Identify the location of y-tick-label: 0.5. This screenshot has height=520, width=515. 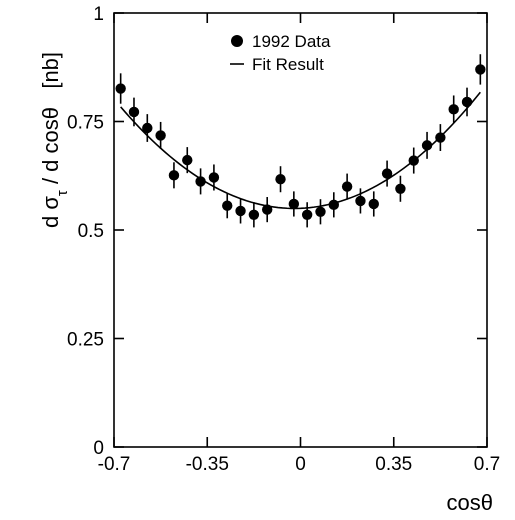
(91, 231).